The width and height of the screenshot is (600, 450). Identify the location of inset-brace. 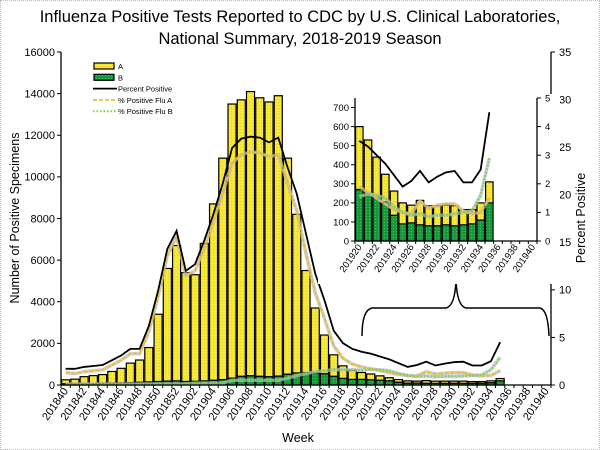
(455, 308).